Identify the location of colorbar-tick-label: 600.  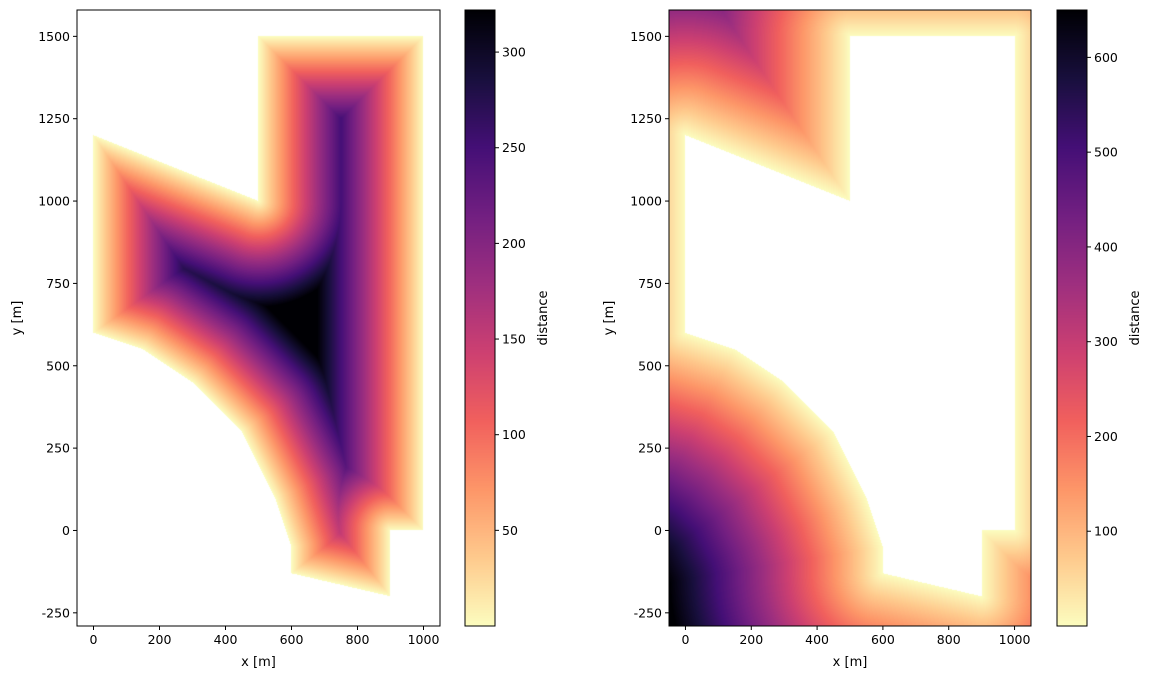
(1106, 57).